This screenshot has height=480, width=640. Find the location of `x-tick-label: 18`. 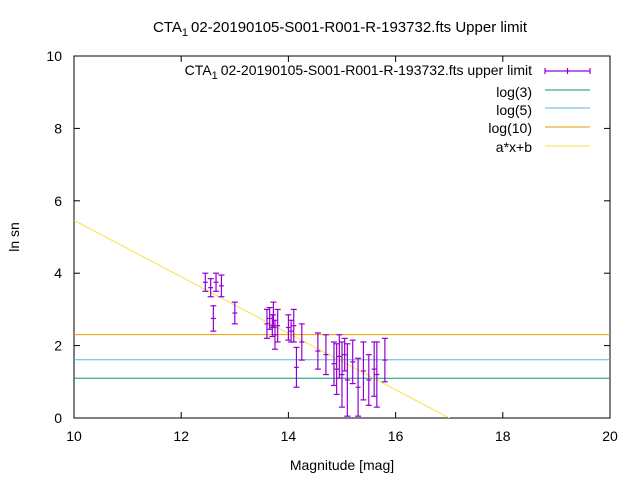

x-tick-label: 18 is located at coordinates (503, 436).